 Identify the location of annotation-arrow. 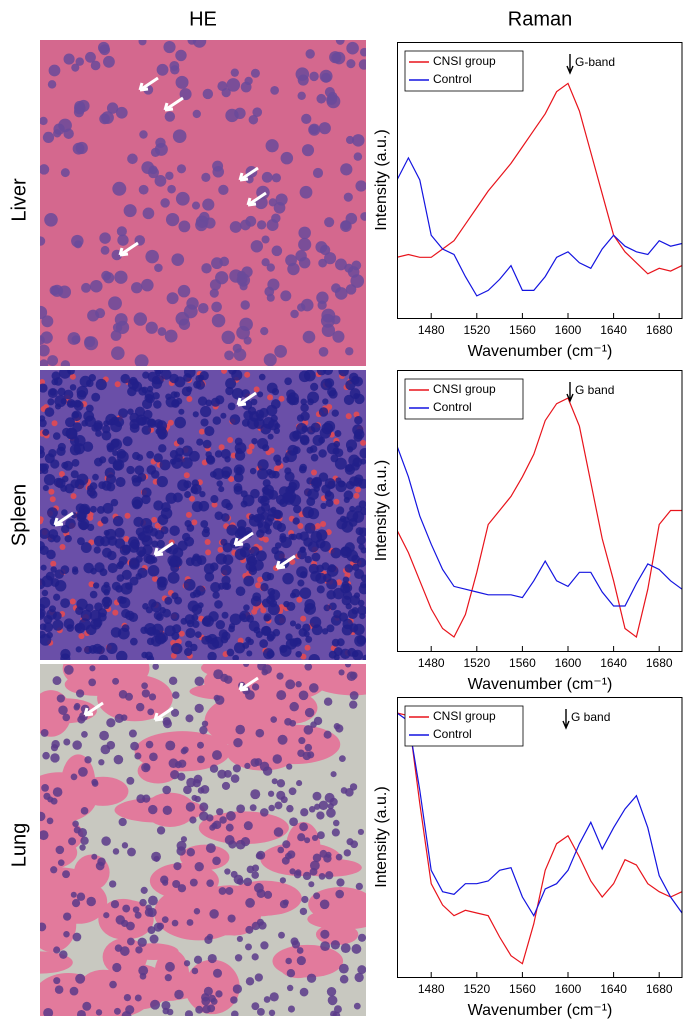
(570, 64).